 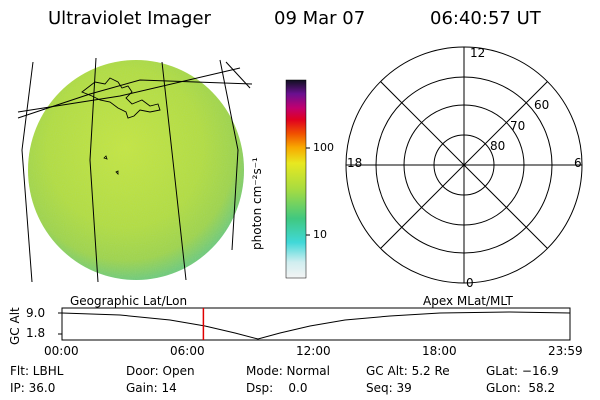 I want to click on apex-label: Apex MLat/MLT, so click(x=468, y=301).